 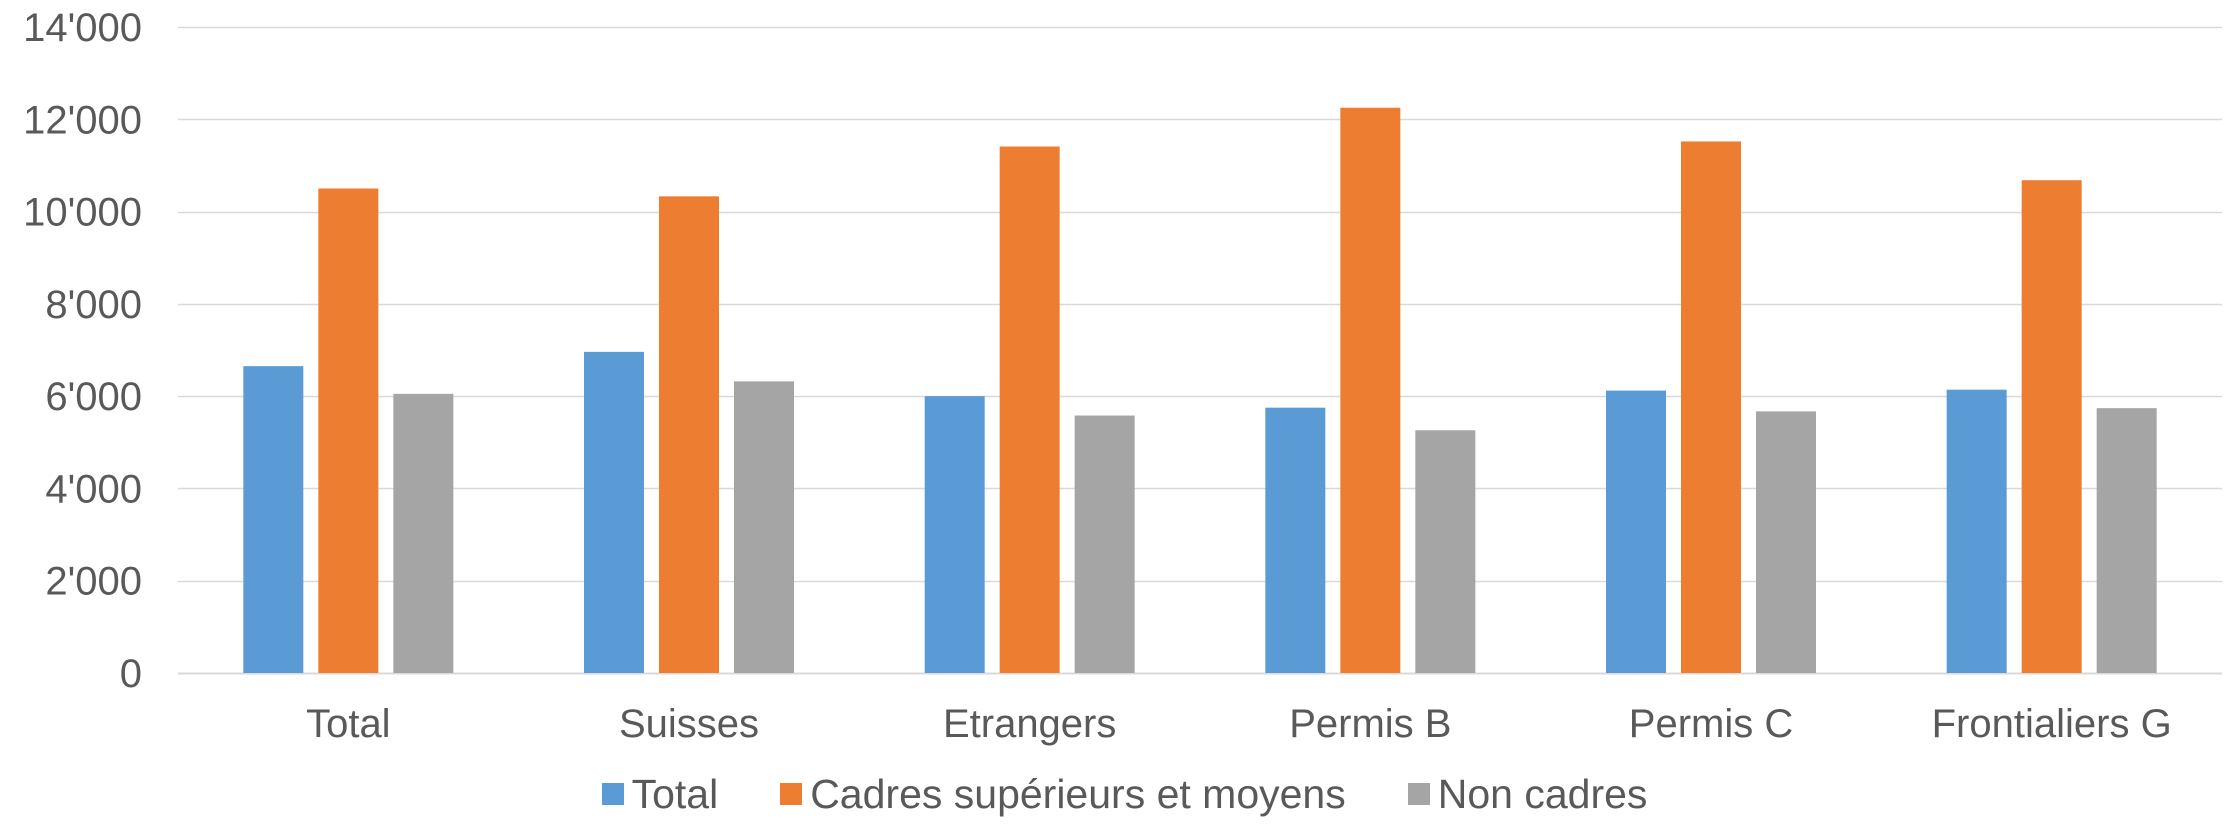 I want to click on legend-label: Cadres supérieurs et moyens, so click(x=1078, y=793).